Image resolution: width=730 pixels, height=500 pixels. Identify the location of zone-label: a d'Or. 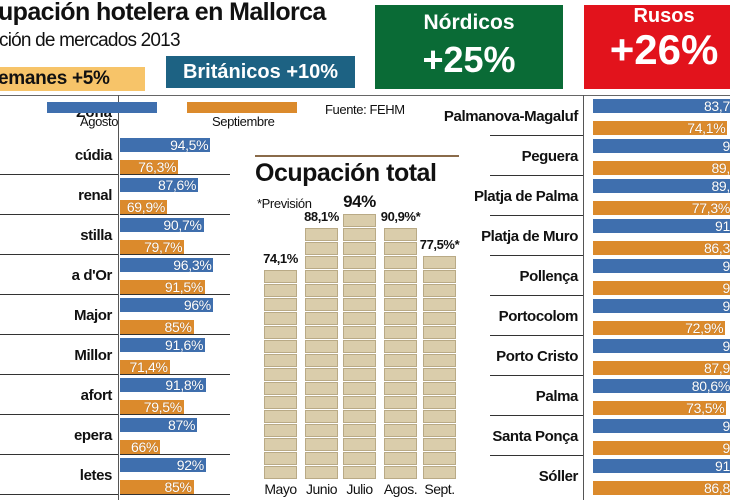
(92, 275).